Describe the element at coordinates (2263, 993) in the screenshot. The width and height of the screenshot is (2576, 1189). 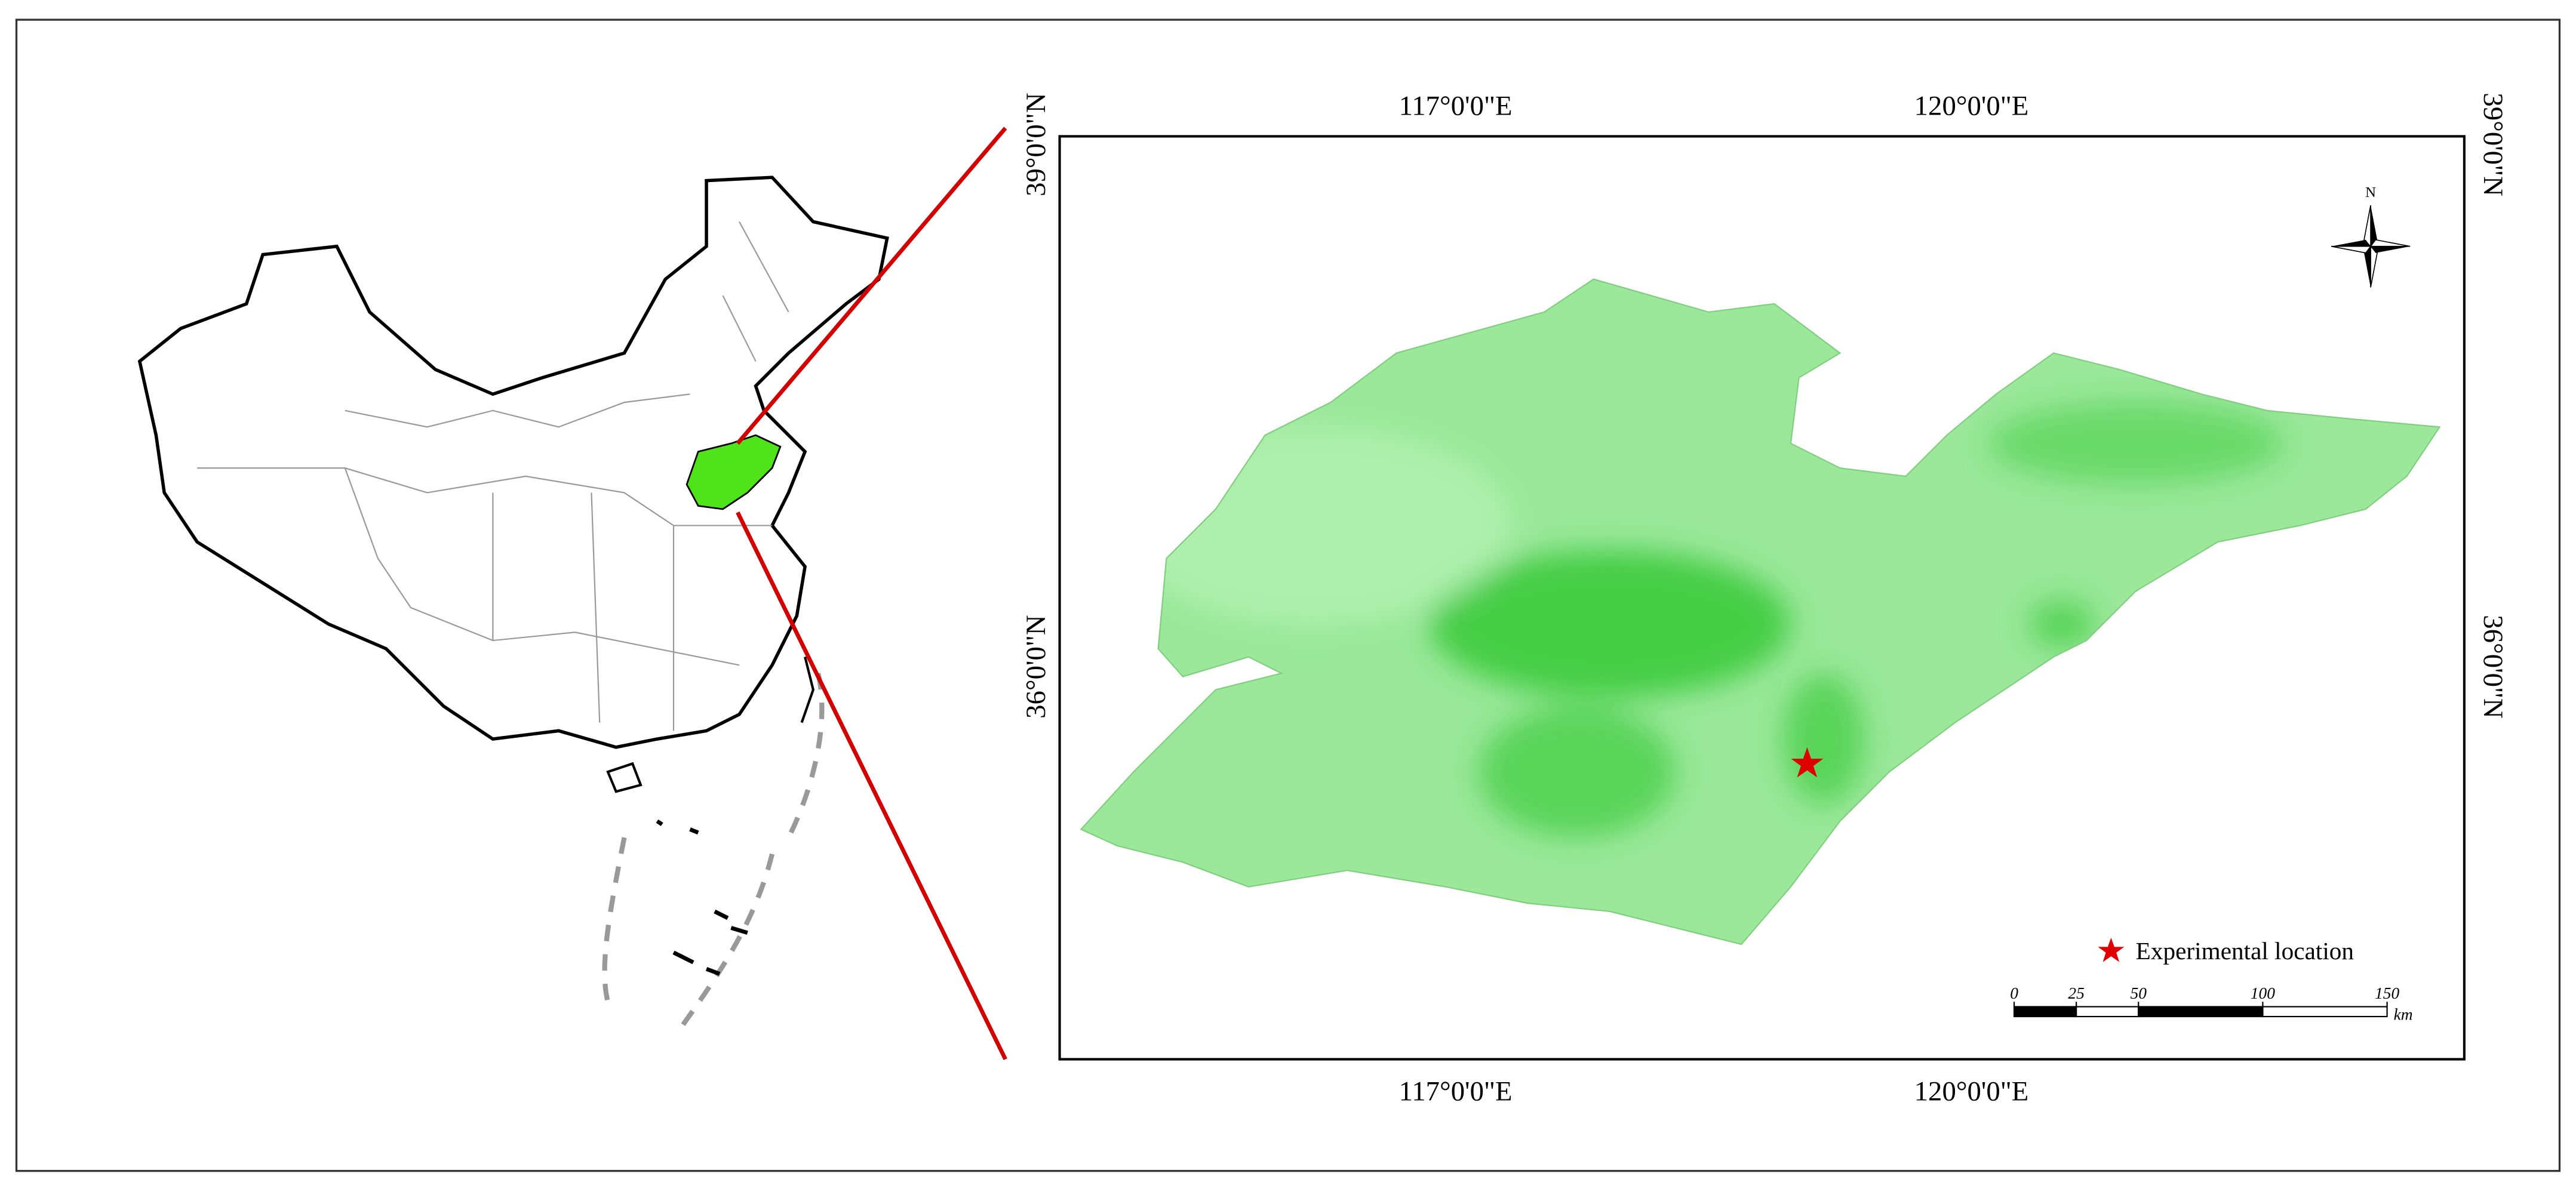
I see `scale-label: 100` at that location.